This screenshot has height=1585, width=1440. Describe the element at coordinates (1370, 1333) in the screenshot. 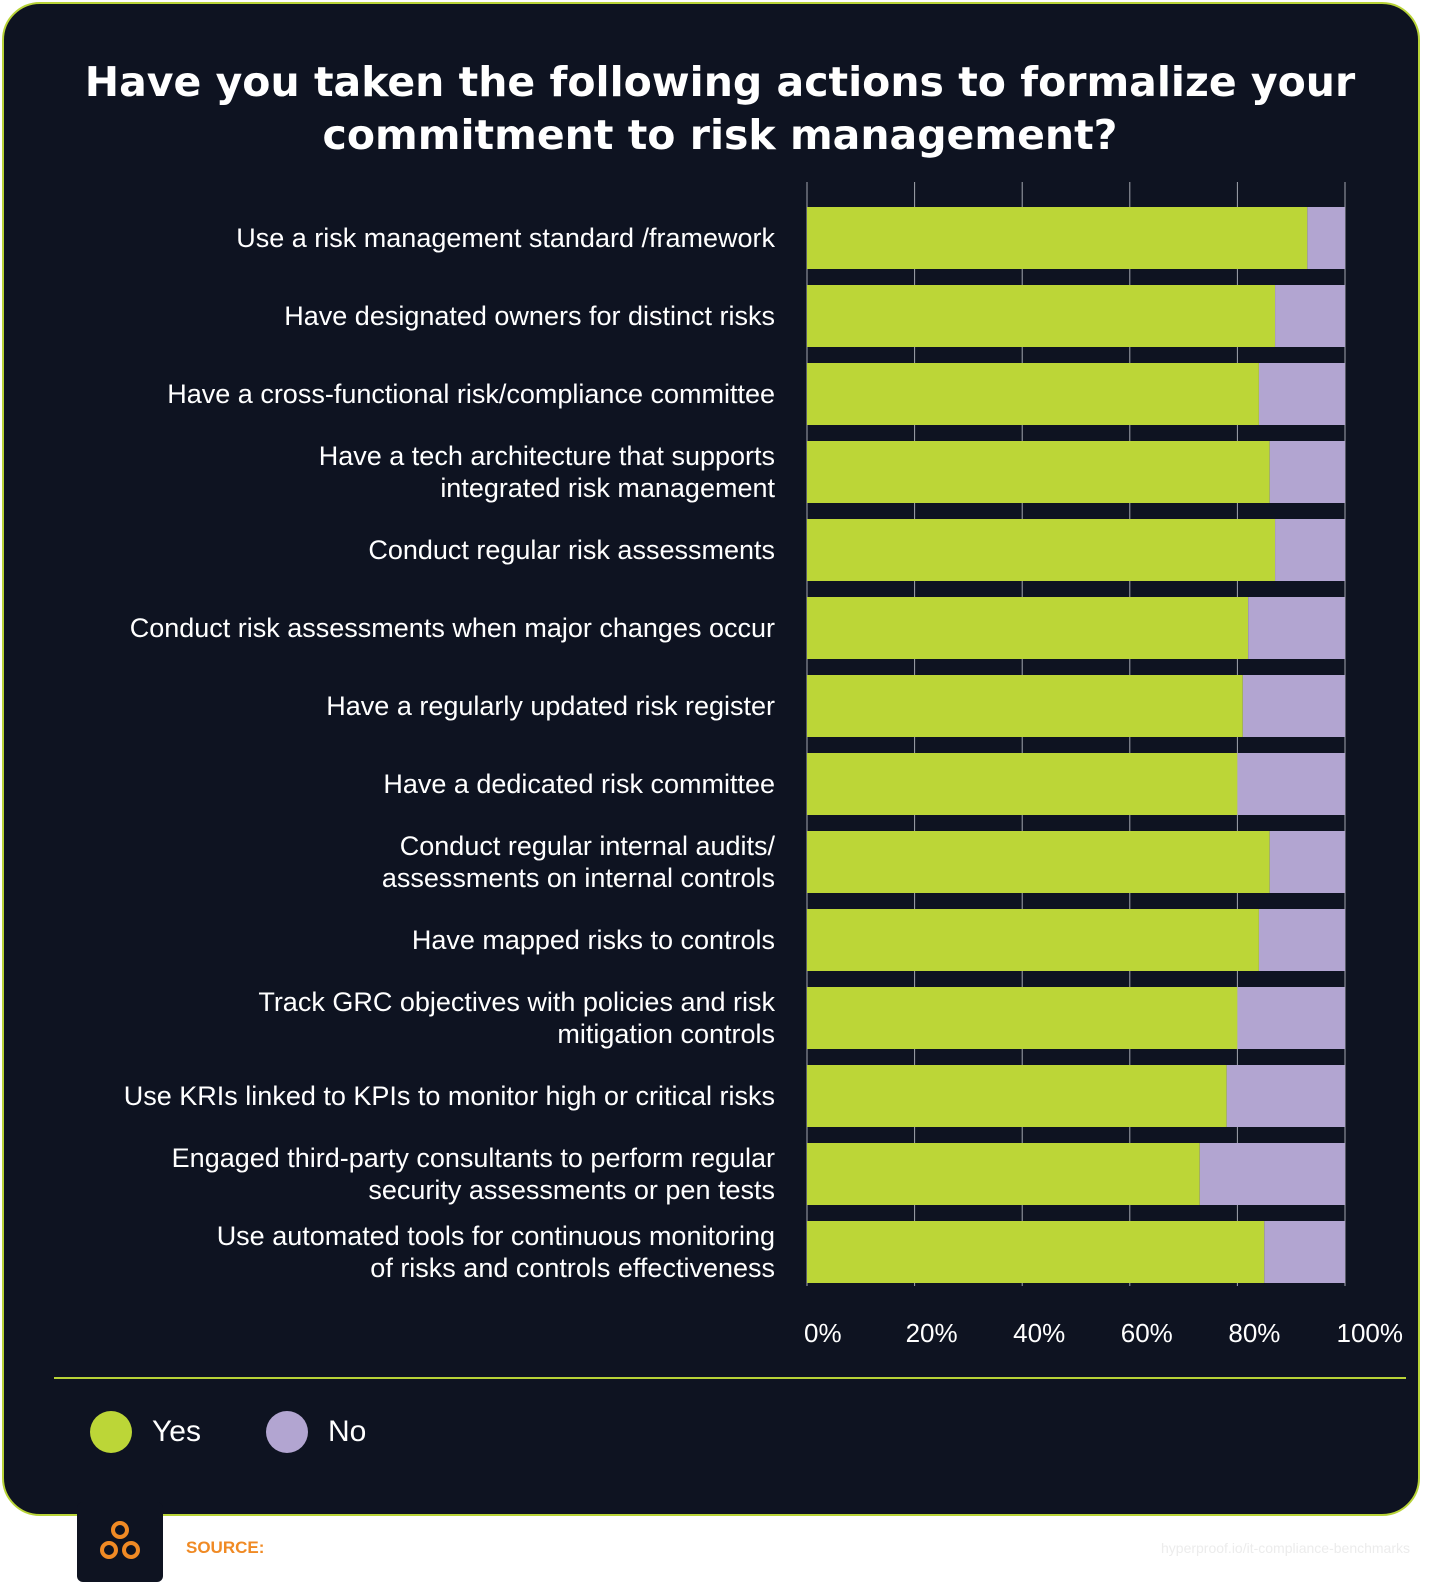

I see `x-tick-label-5: 100%` at that location.